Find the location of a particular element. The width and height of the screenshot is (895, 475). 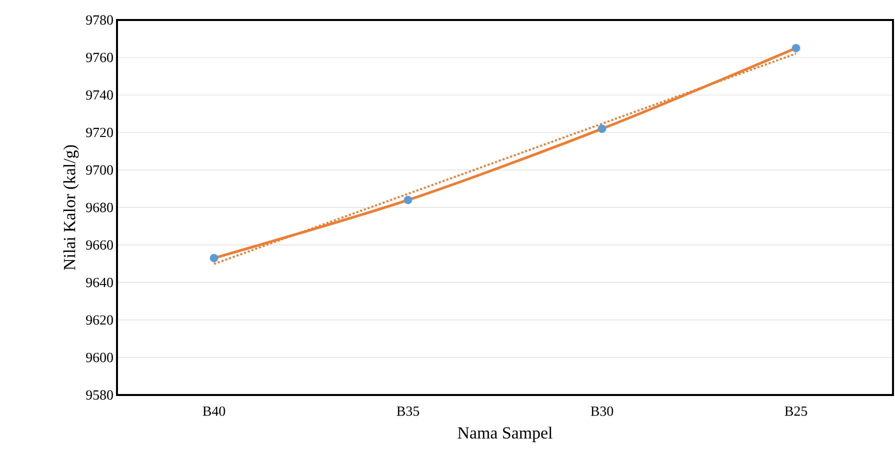

y-tick-label: 9580 is located at coordinates (99, 395).